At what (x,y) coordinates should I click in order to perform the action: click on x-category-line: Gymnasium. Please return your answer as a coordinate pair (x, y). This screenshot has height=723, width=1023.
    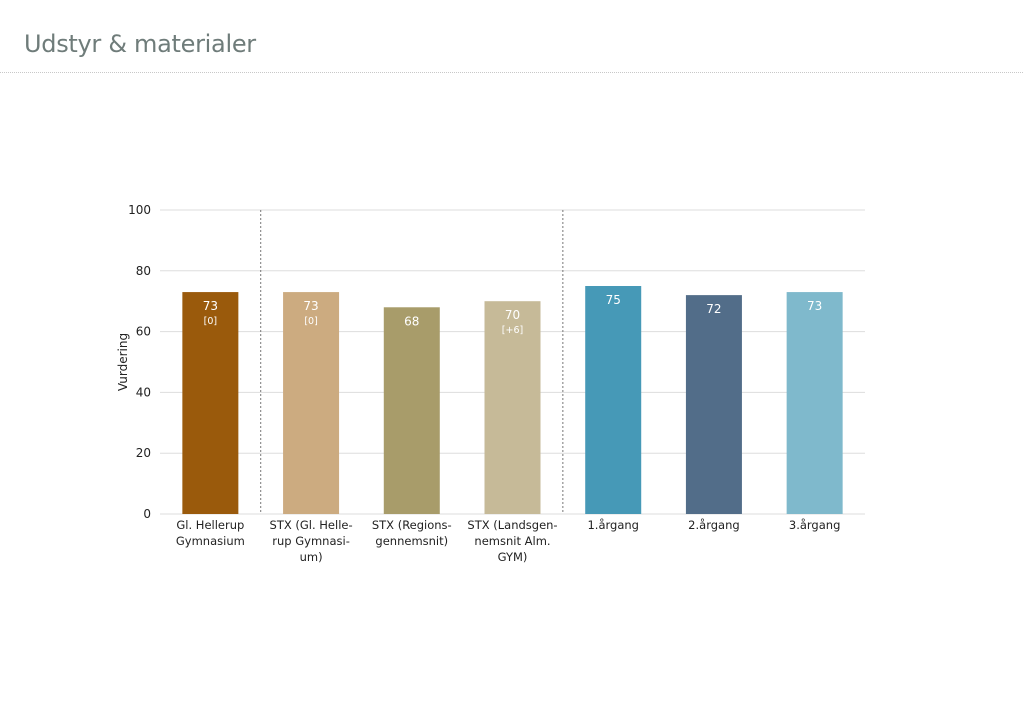
    Looking at the image, I should click on (210, 541).